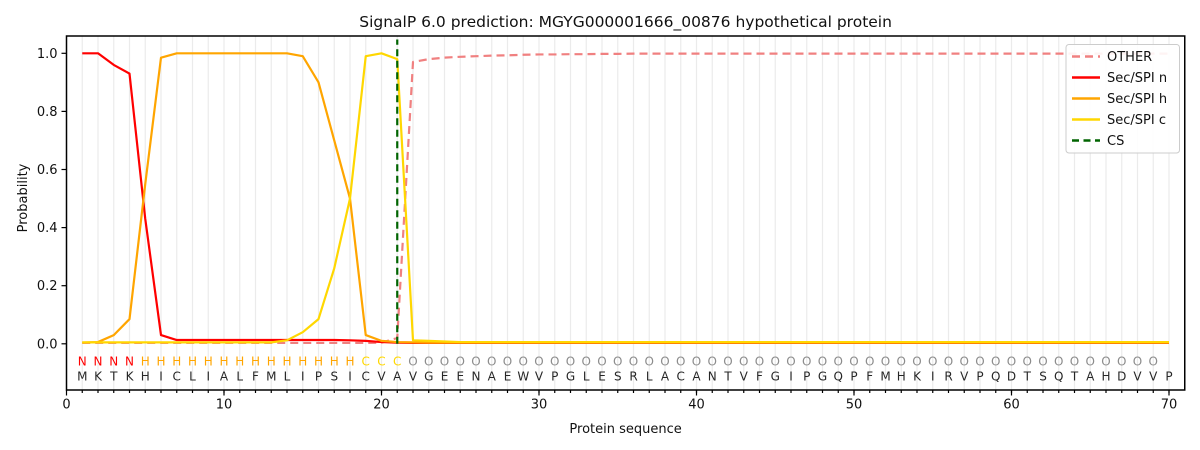  What do you see at coordinates (1011, 377) in the screenshot?
I see `sequence-letter: D` at bounding box center [1011, 377].